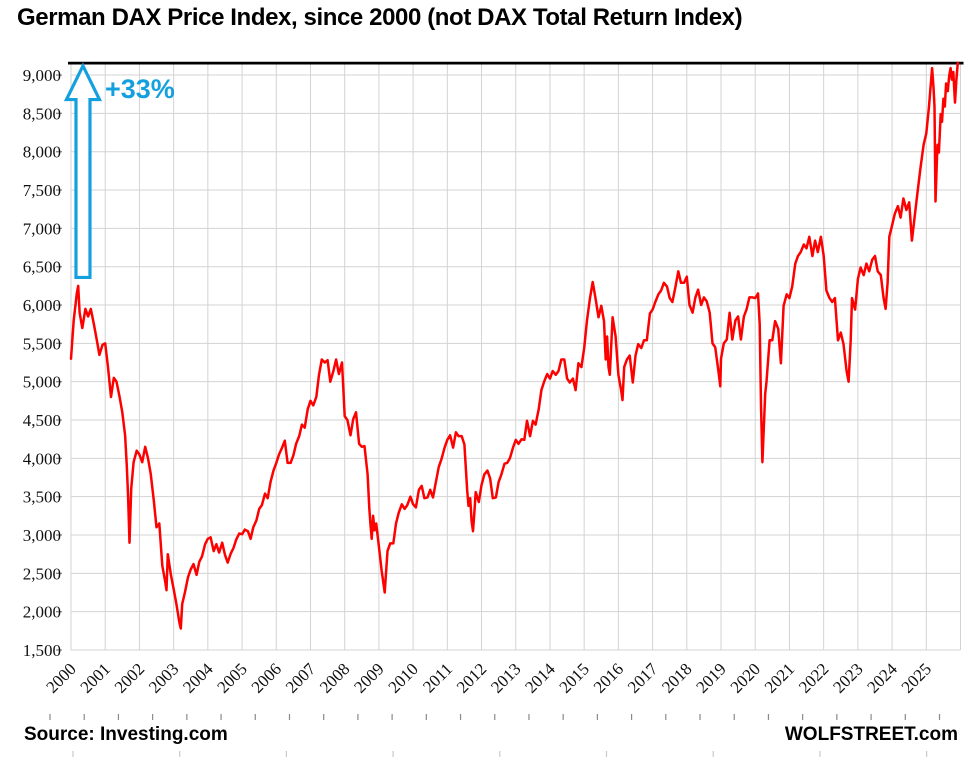  What do you see at coordinates (83, 171) in the screenshot?
I see `up-arrow-icon` at bounding box center [83, 171].